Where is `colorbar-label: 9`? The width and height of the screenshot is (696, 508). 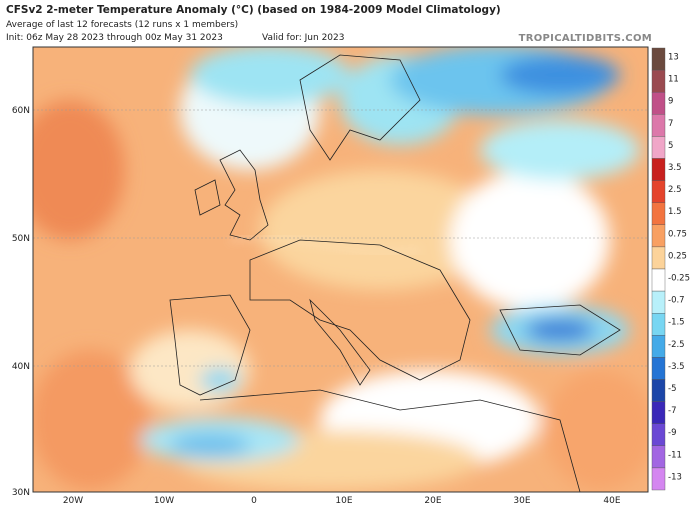
colorbar-label: 9 is located at coordinates (670, 102).